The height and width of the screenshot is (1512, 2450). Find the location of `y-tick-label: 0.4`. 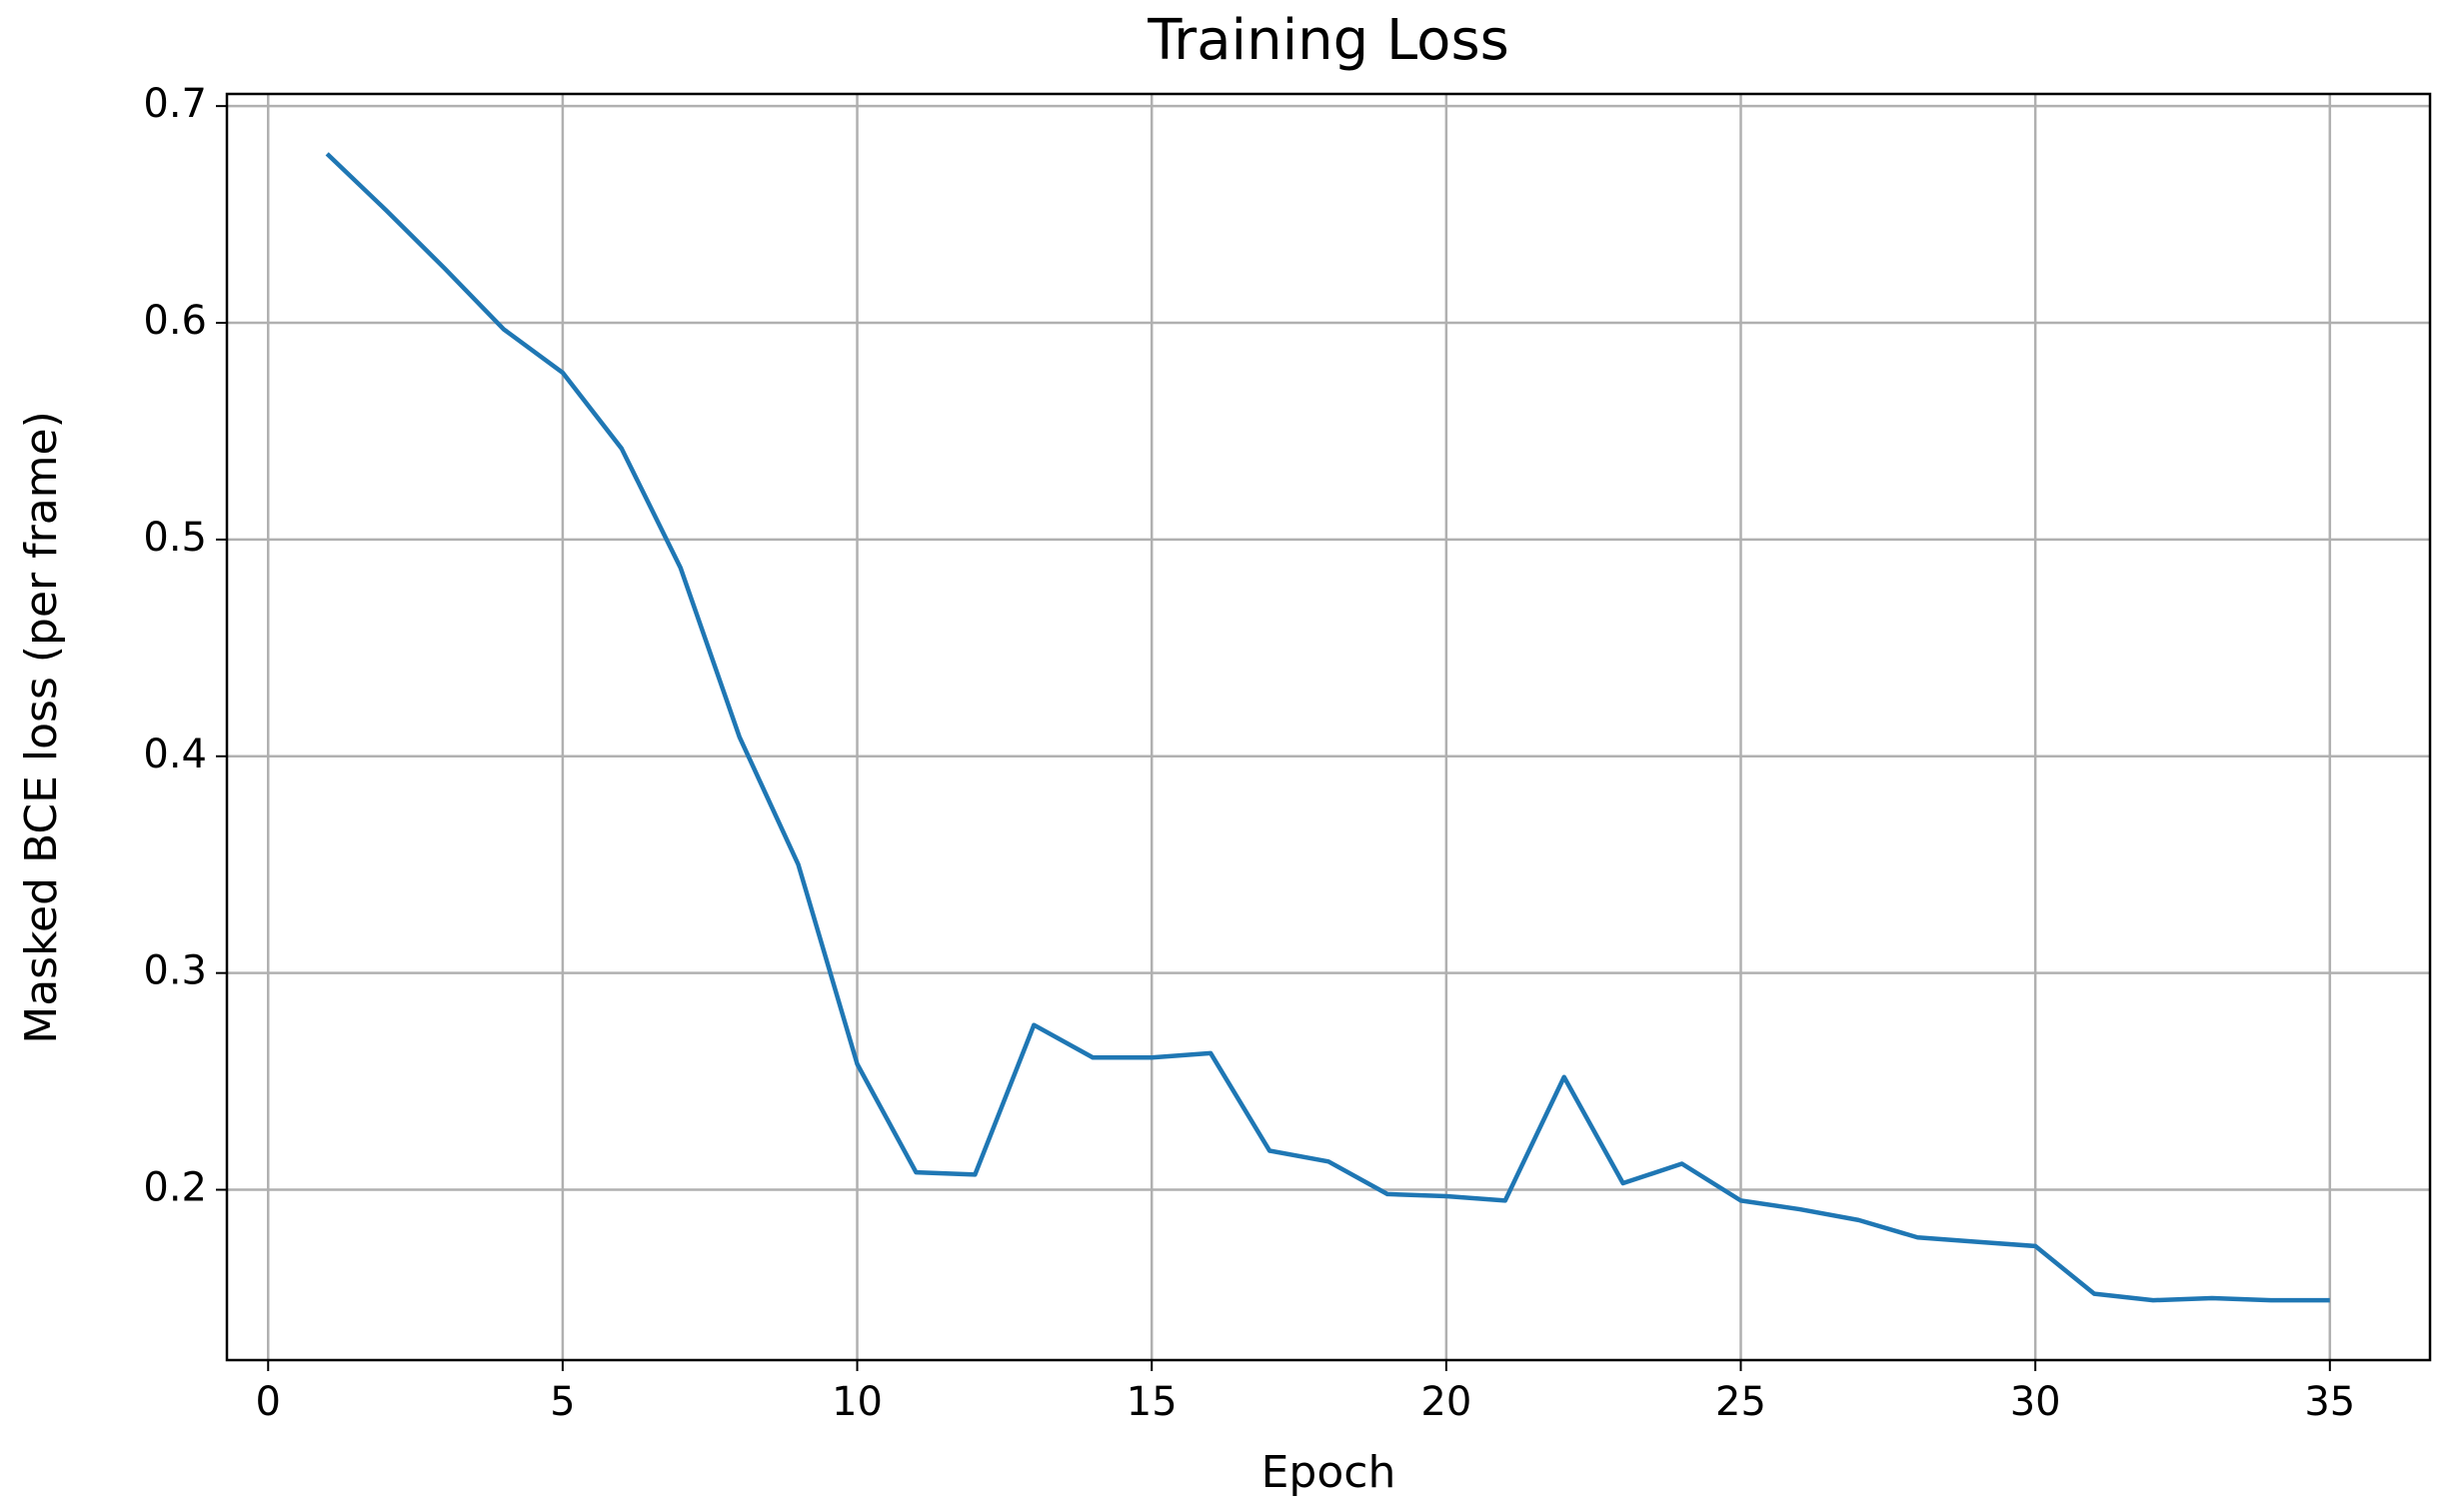

y-tick-label: 0.4 is located at coordinates (175, 754).